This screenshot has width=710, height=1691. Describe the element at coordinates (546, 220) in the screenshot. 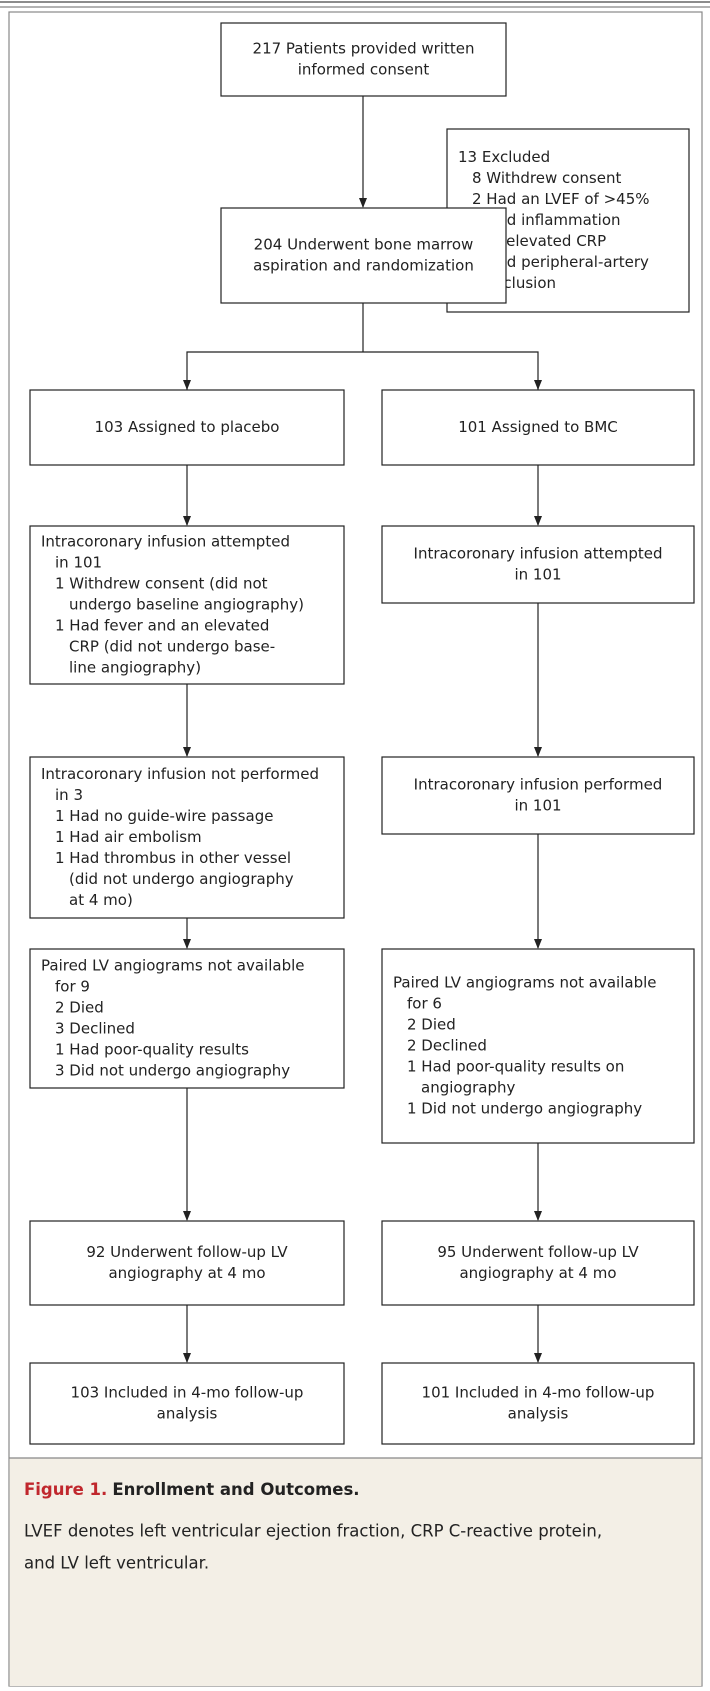

I see `box-text: 2 Had inflammation` at that location.